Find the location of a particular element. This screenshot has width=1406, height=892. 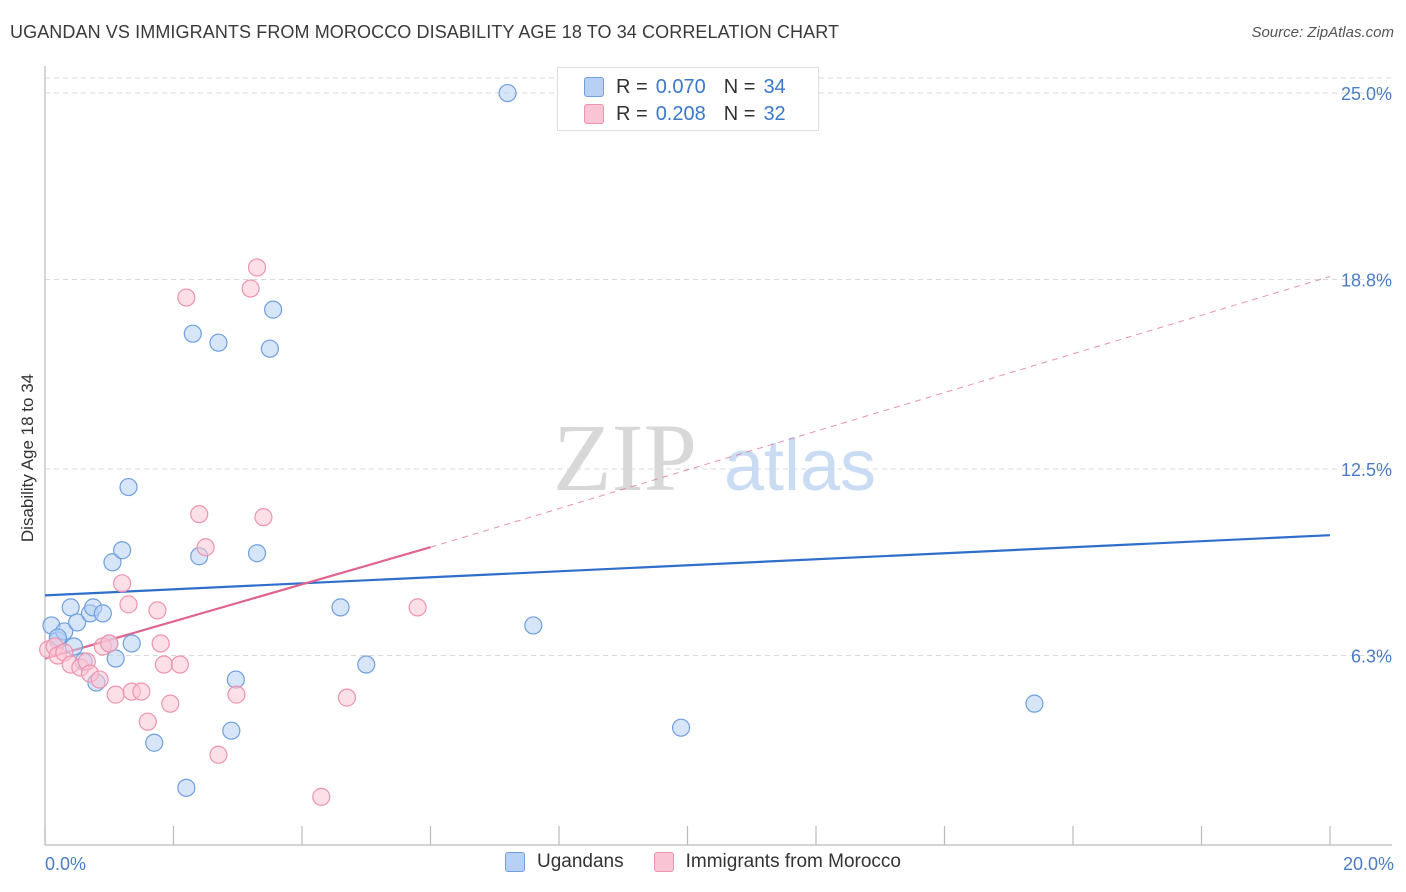

source-label: Source: ZipAtlas.com is located at coordinates (1322, 32).